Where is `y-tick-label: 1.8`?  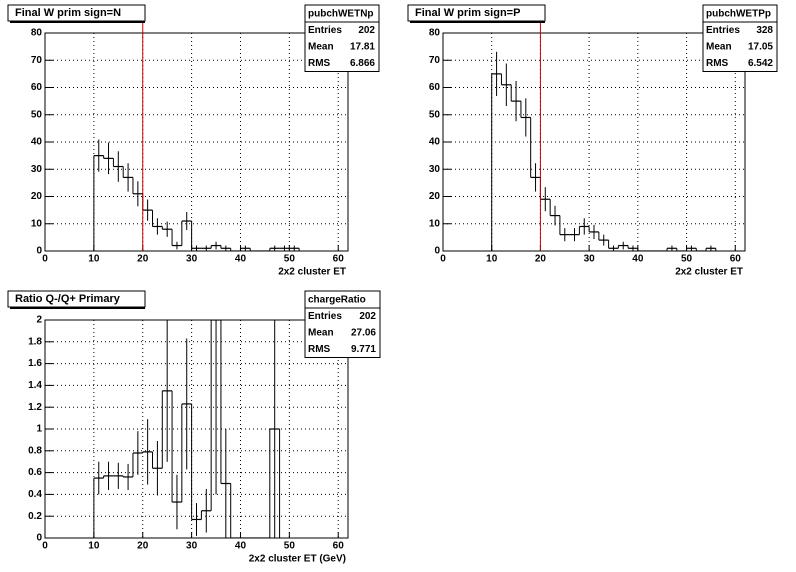 y-tick-label: 1.8 is located at coordinates (35, 341).